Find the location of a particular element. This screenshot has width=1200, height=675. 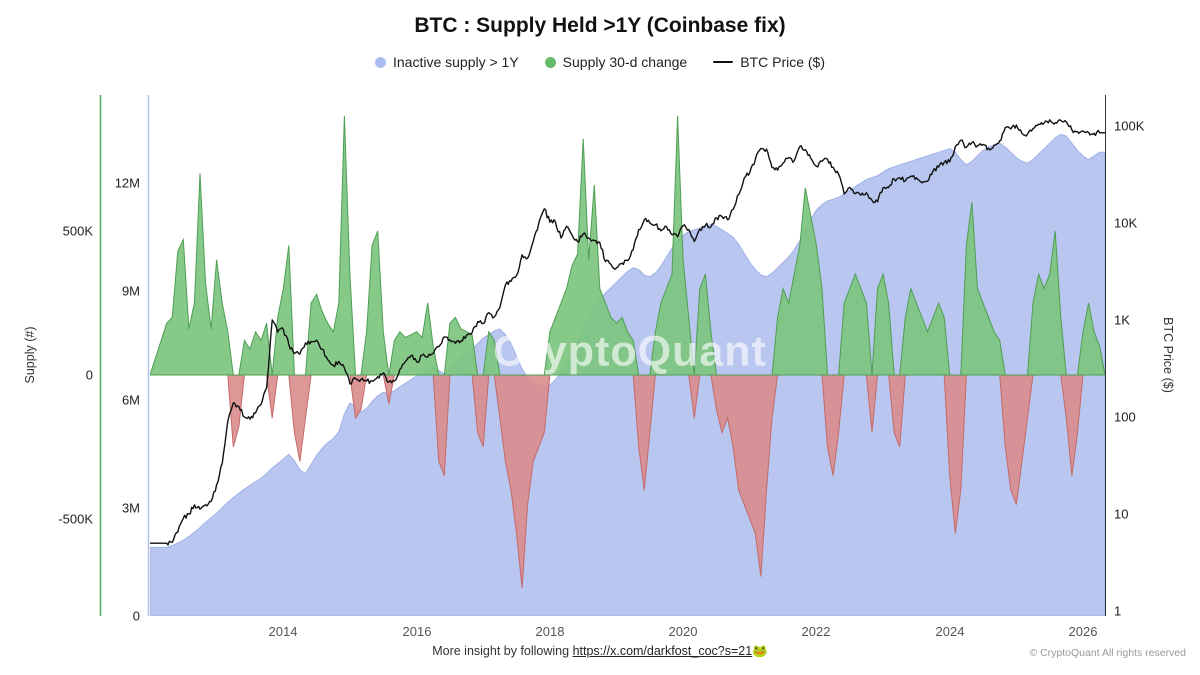

copyright-text: © CryptoQuant All rights reserved is located at coordinates (1107, 653).